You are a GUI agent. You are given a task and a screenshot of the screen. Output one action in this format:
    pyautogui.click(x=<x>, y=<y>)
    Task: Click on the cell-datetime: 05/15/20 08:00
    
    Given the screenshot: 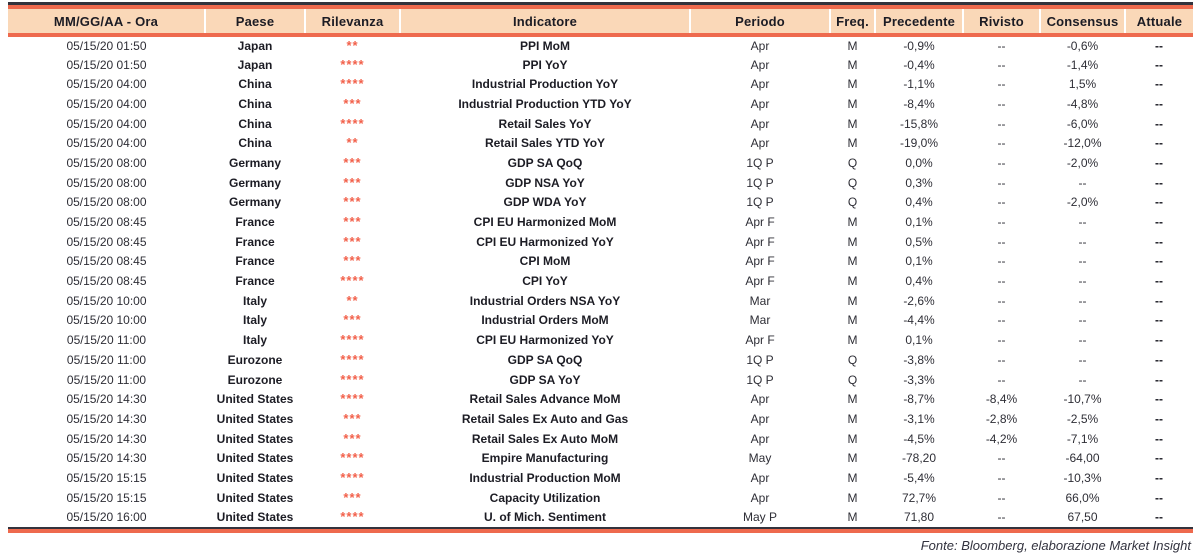 What is the action you would take?
    pyautogui.click(x=106, y=162)
    